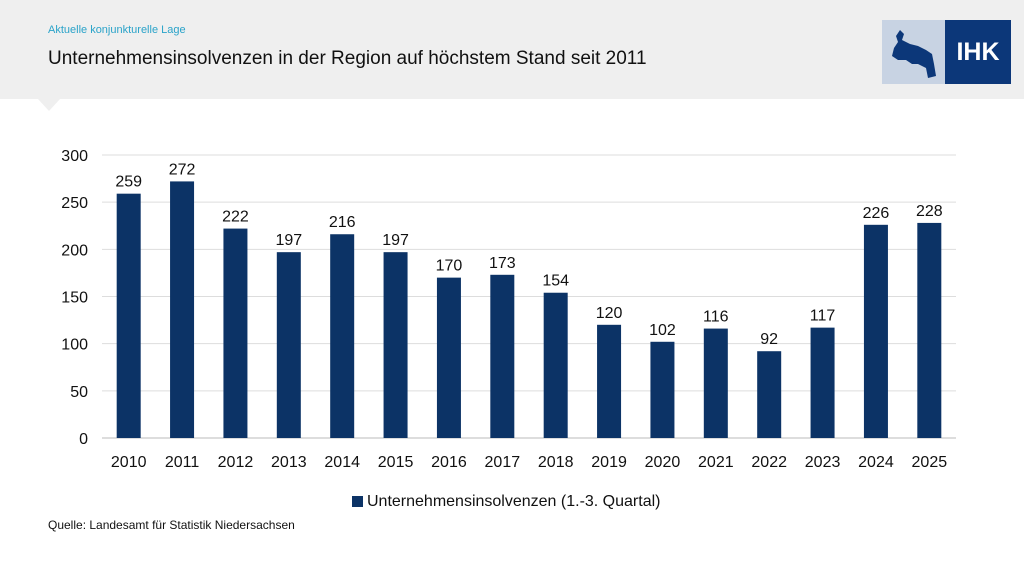  Describe the element at coordinates (357, 501) in the screenshot. I see `legend-swatch` at that location.